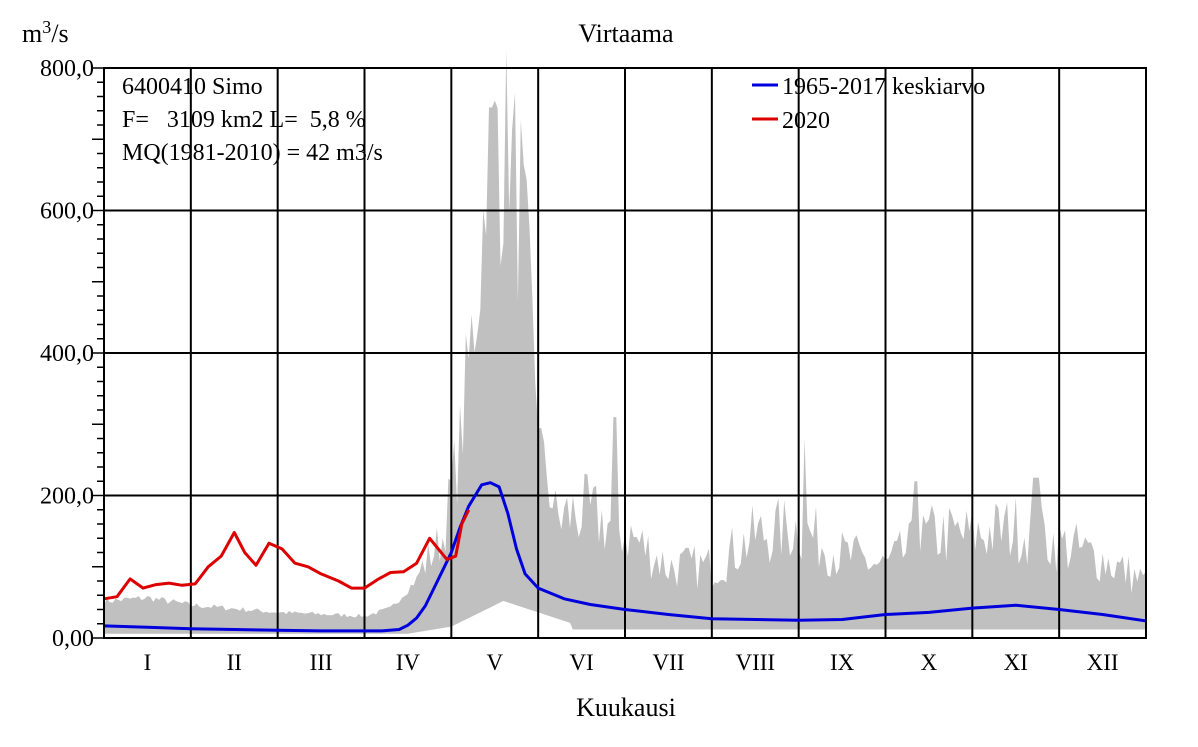 The height and width of the screenshot is (747, 1198). I want to click on y-axis-unit-per-s: /s, so click(59, 33).